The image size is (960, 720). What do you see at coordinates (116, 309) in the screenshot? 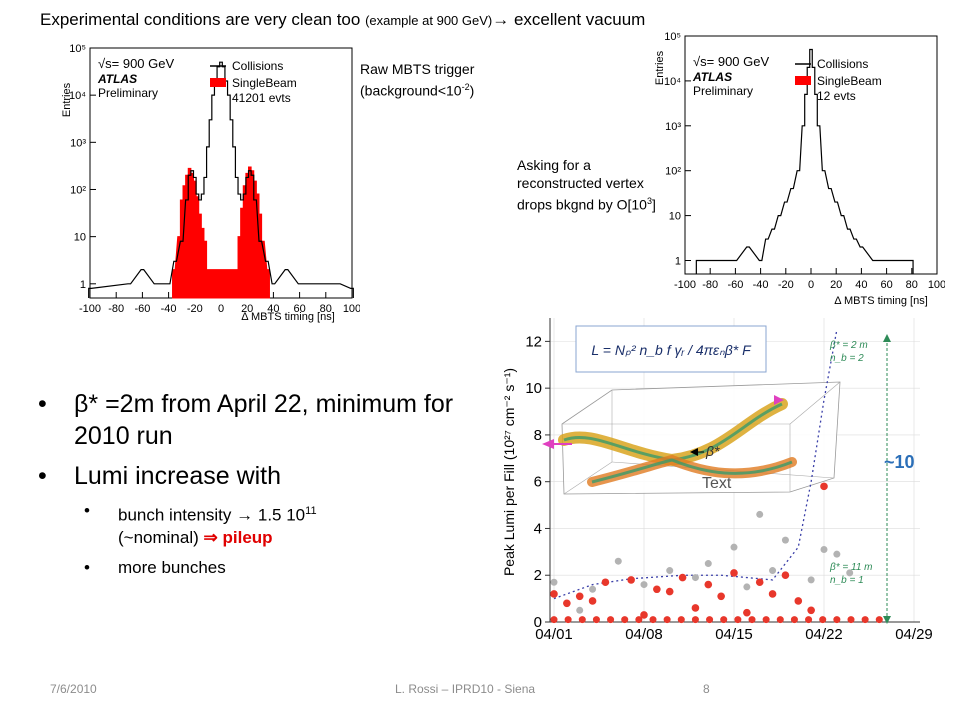
I see `left-xtick-label: -80` at bounding box center [116, 309].